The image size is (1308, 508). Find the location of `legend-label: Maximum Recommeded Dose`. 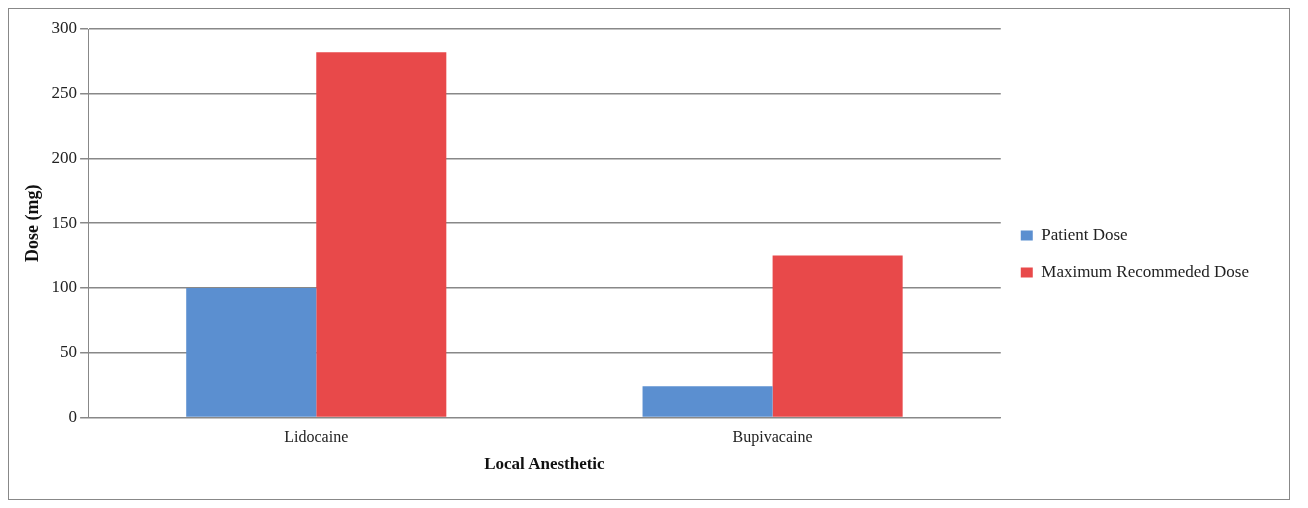

legend-label: Maximum Recommeded Dose is located at coordinates (1145, 271).